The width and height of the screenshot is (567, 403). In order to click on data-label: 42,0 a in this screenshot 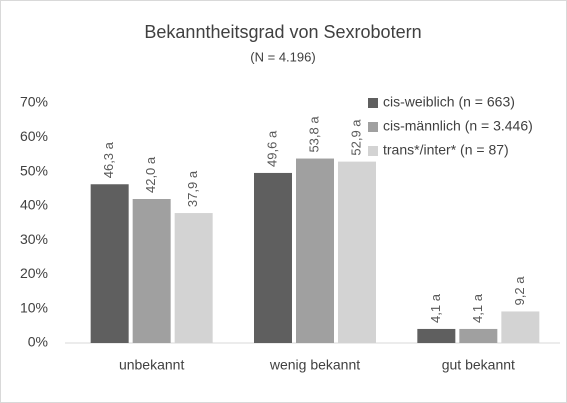, I will do `click(150, 174)`.